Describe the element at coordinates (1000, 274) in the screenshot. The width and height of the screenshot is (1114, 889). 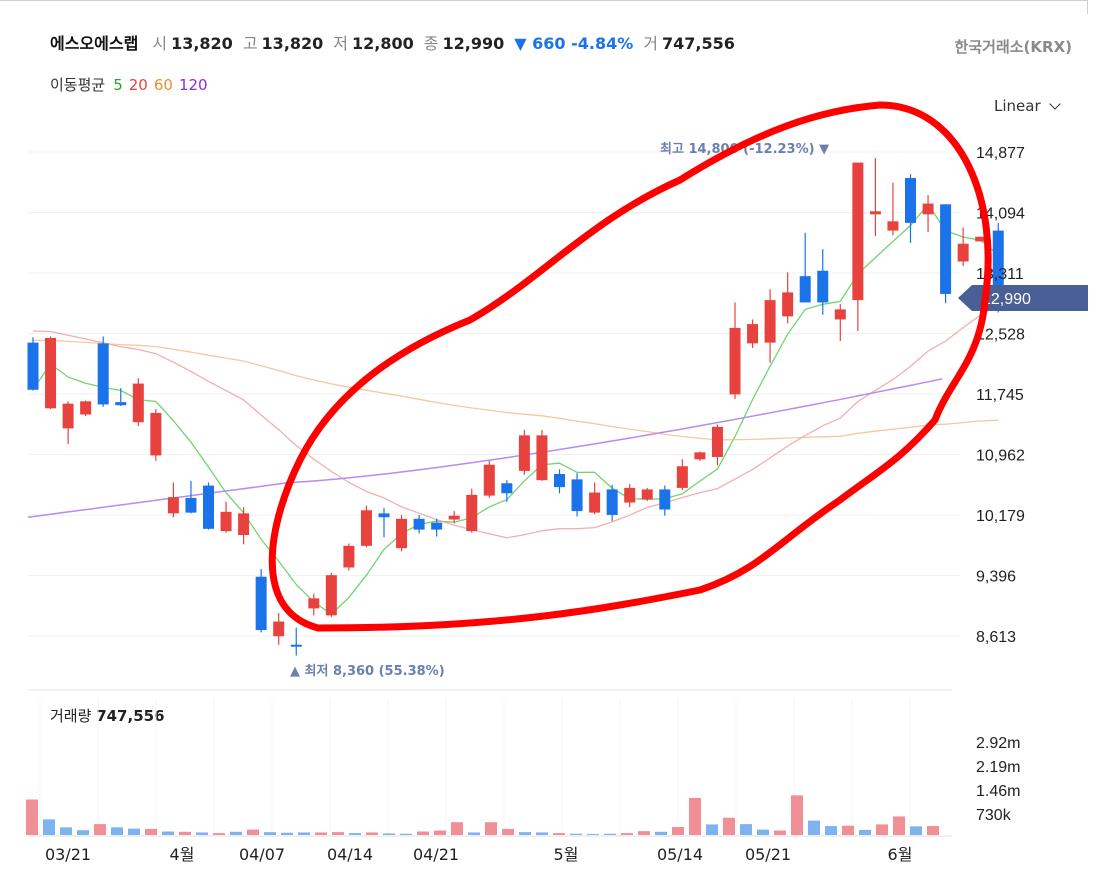
I see `price-tick-label: 13,311` at that location.